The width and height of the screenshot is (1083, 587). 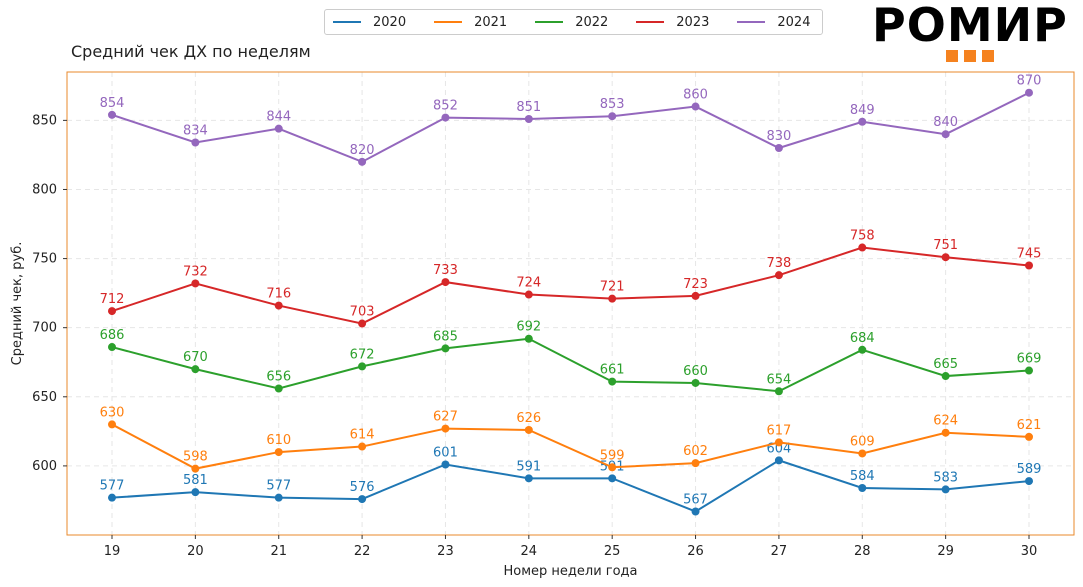 What do you see at coordinates (1029, 359) in the screenshot?
I see `data-label-2022: 669` at bounding box center [1029, 359].